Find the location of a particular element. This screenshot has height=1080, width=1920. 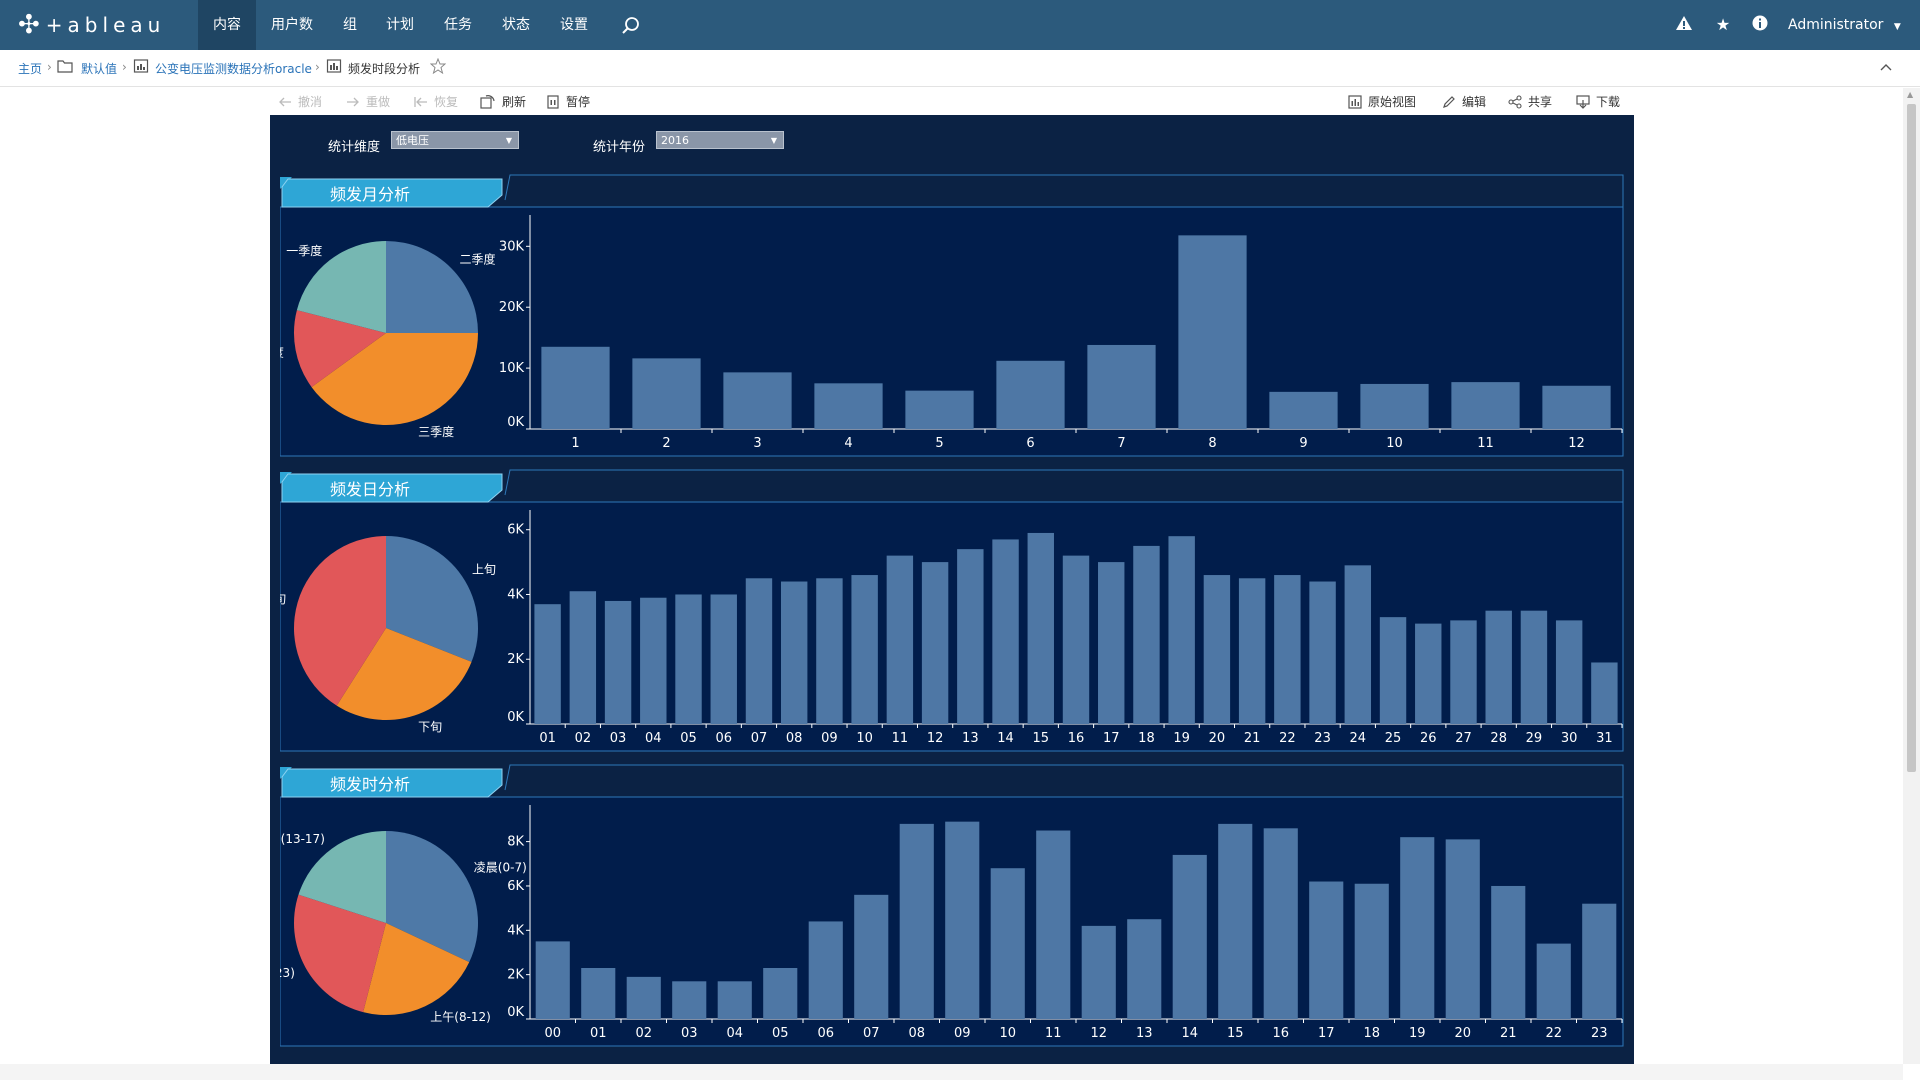

favorite-star-outline-icon is located at coordinates (438, 66).